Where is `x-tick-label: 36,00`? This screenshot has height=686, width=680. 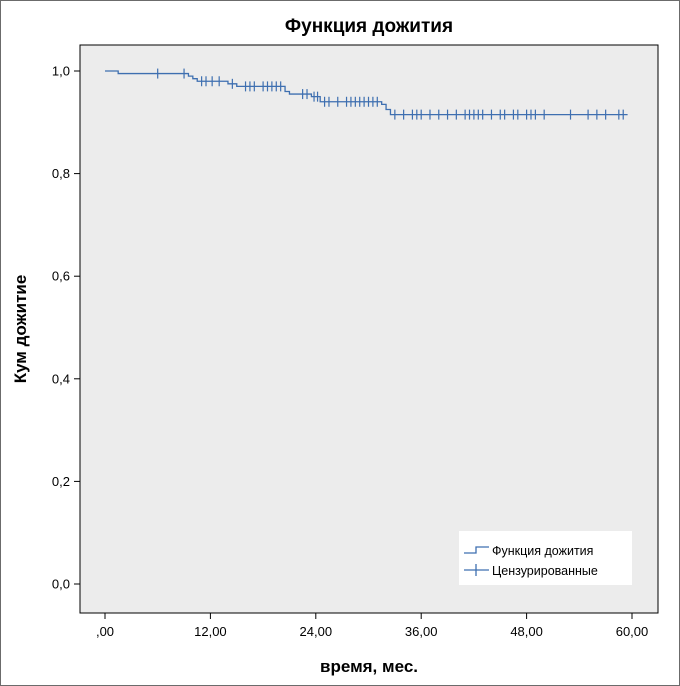 x-tick-label: 36,00 is located at coordinates (421, 631).